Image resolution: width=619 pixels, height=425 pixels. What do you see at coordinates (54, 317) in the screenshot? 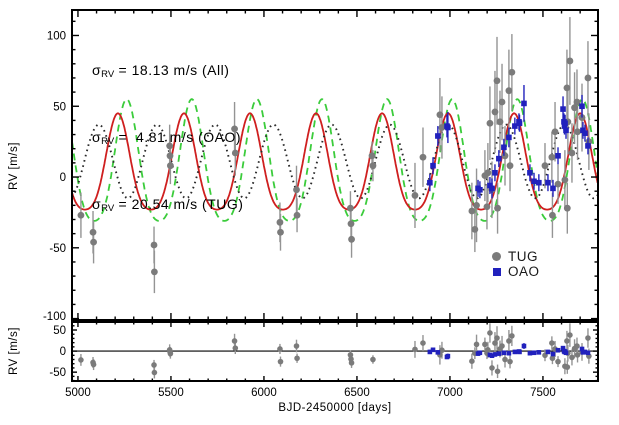
I see `svg-text: -100` at bounding box center [54, 317].